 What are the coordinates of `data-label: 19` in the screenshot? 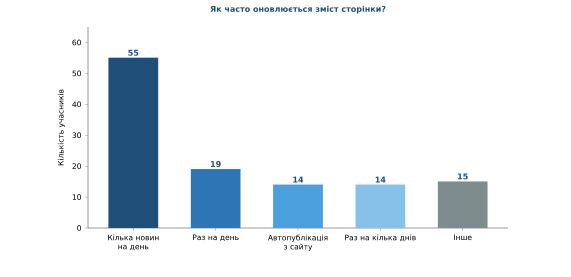 It's located at (215, 164).